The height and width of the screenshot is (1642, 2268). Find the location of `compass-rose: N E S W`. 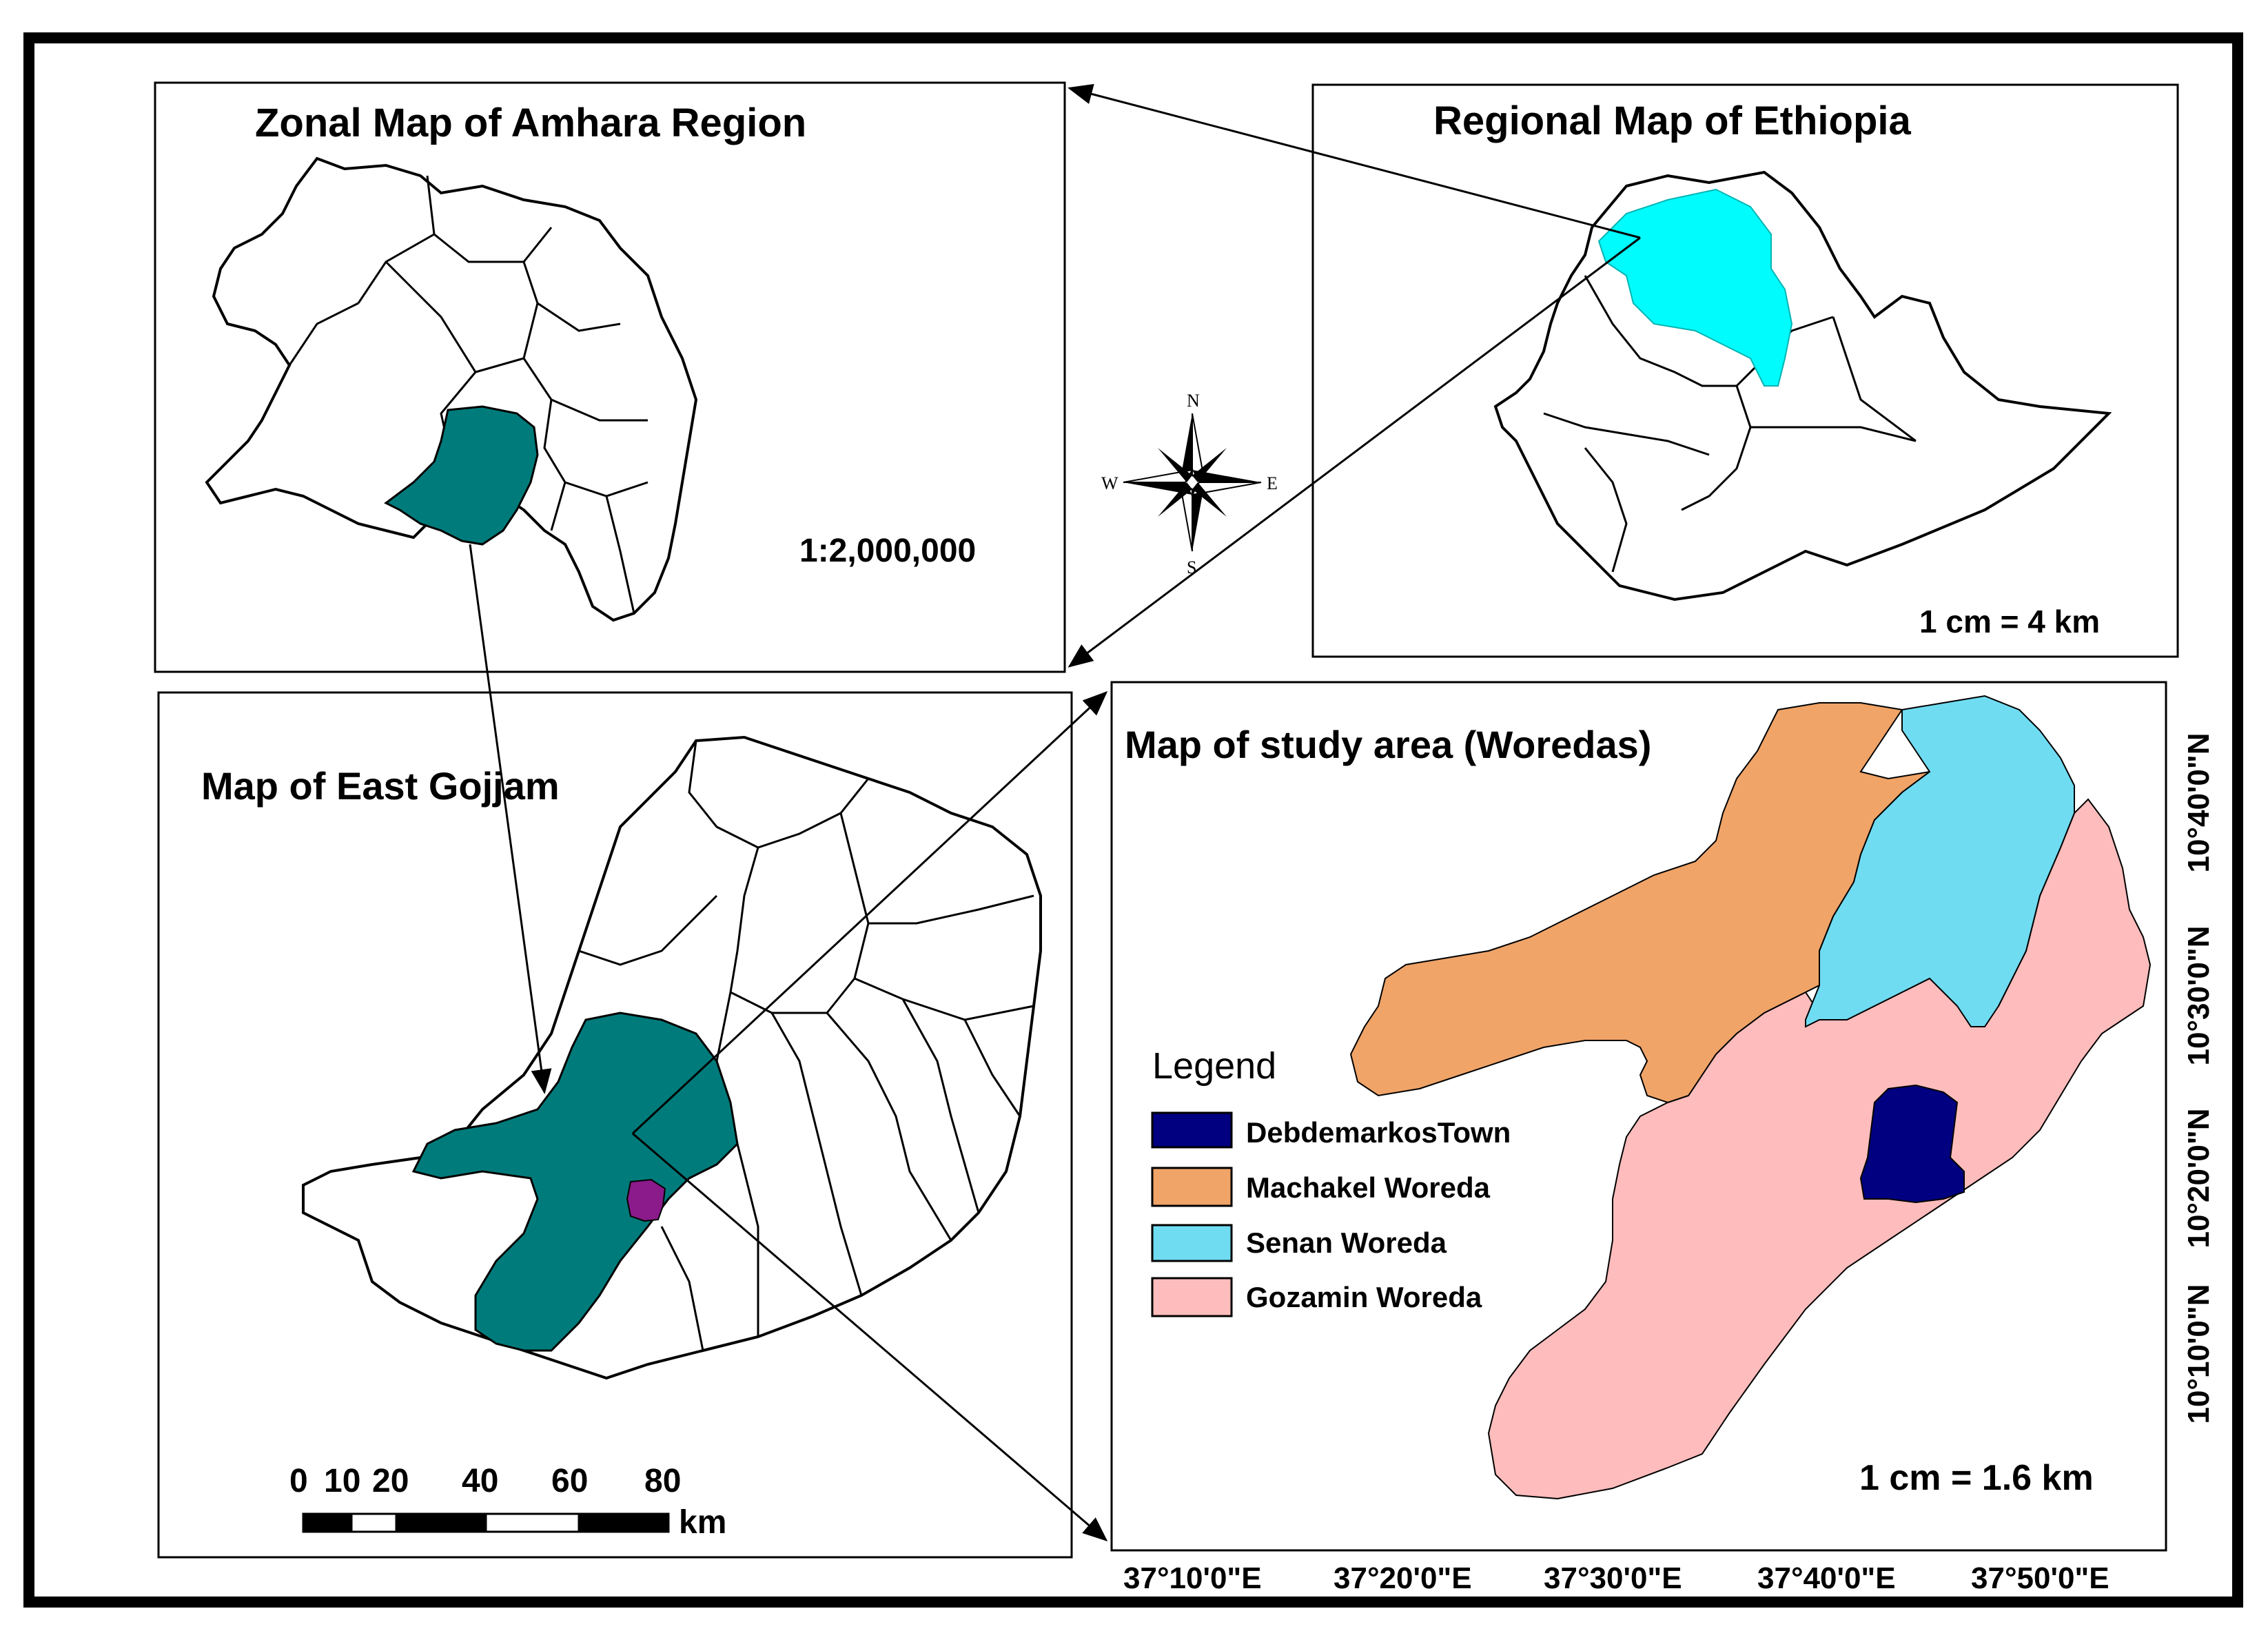

compass-rose: N E S W is located at coordinates (1190, 484).